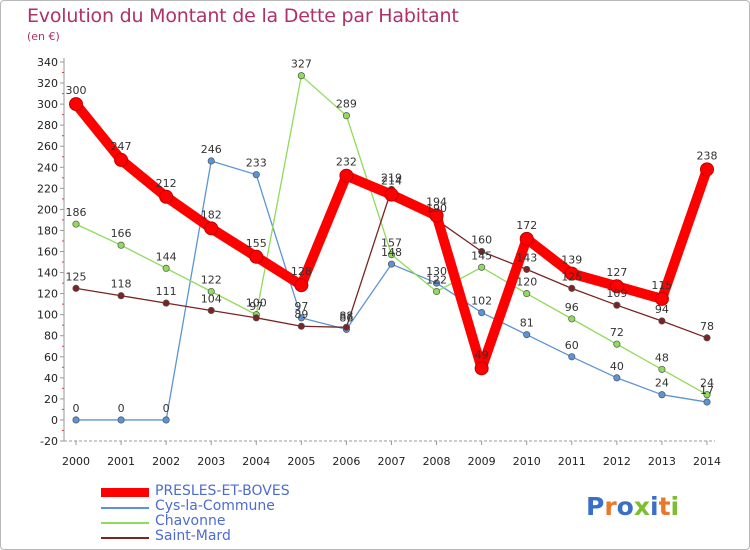  What do you see at coordinates (661, 285) in the screenshot?
I see `data-label-presles-et-boves: 115` at bounding box center [661, 285].